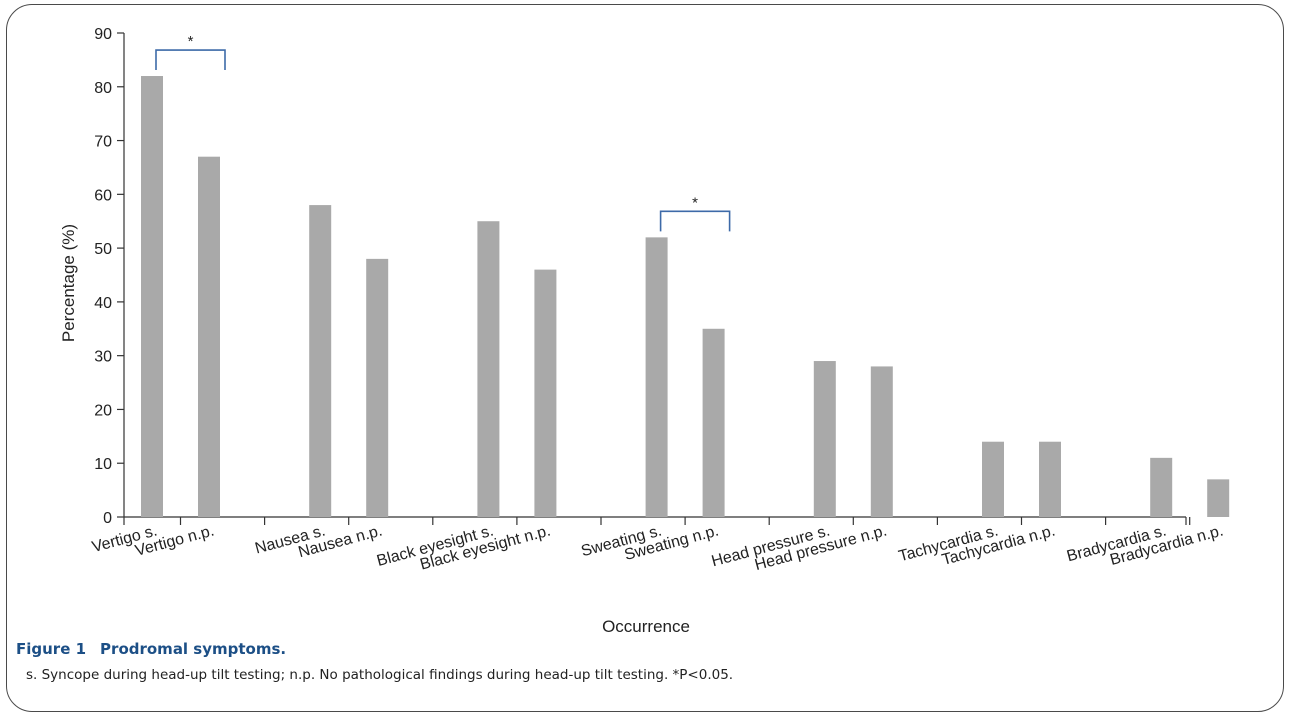  What do you see at coordinates (103, 249) in the screenshot?
I see `y-tick-label: 50` at bounding box center [103, 249].